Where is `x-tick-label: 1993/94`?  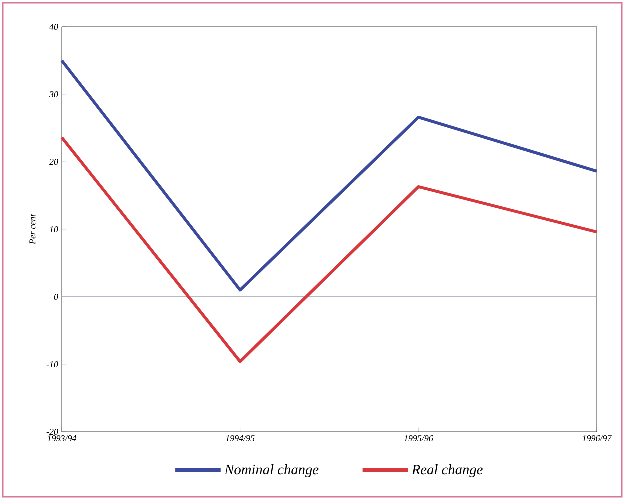
x-tick-label: 1993/94 is located at coordinates (62, 439).